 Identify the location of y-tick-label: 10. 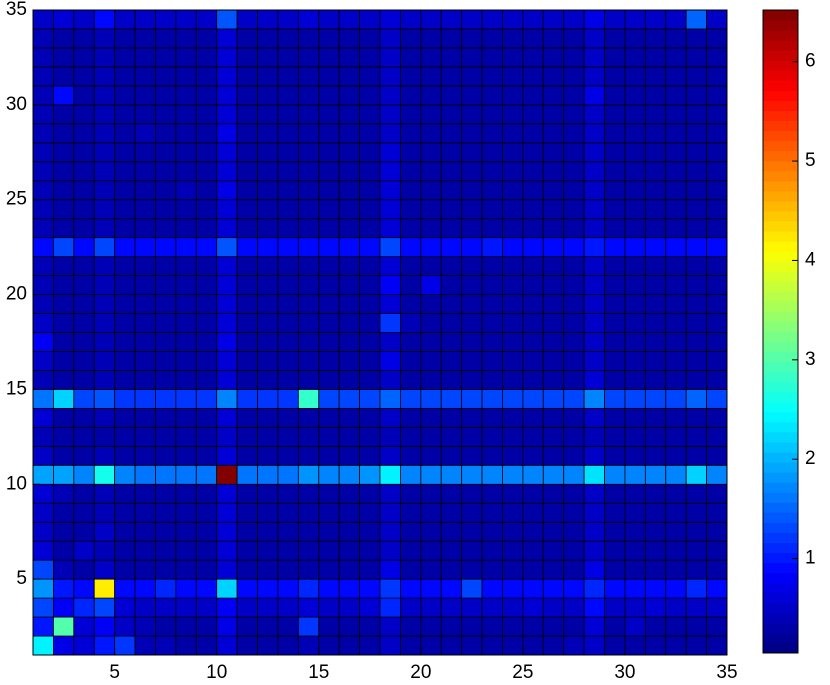
(16, 483).